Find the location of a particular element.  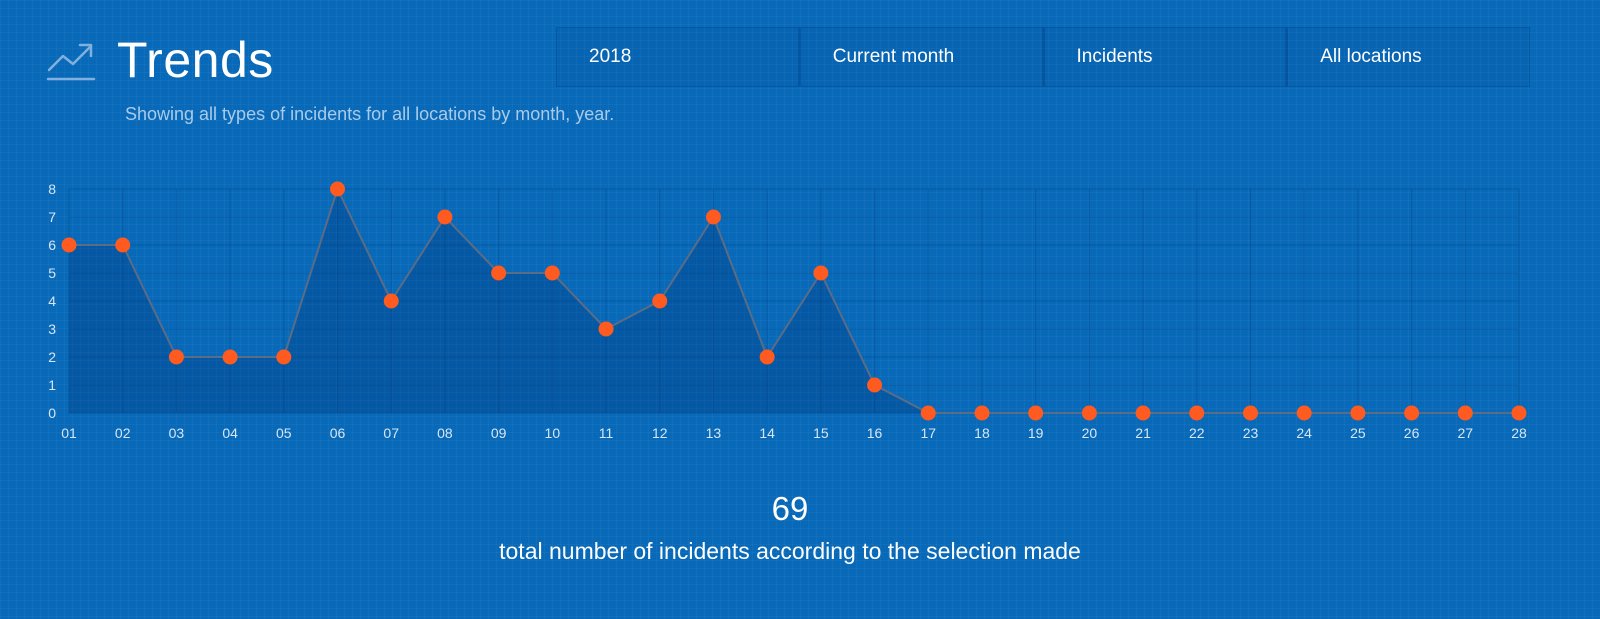

x-tick-label: 19 is located at coordinates (1036, 433).